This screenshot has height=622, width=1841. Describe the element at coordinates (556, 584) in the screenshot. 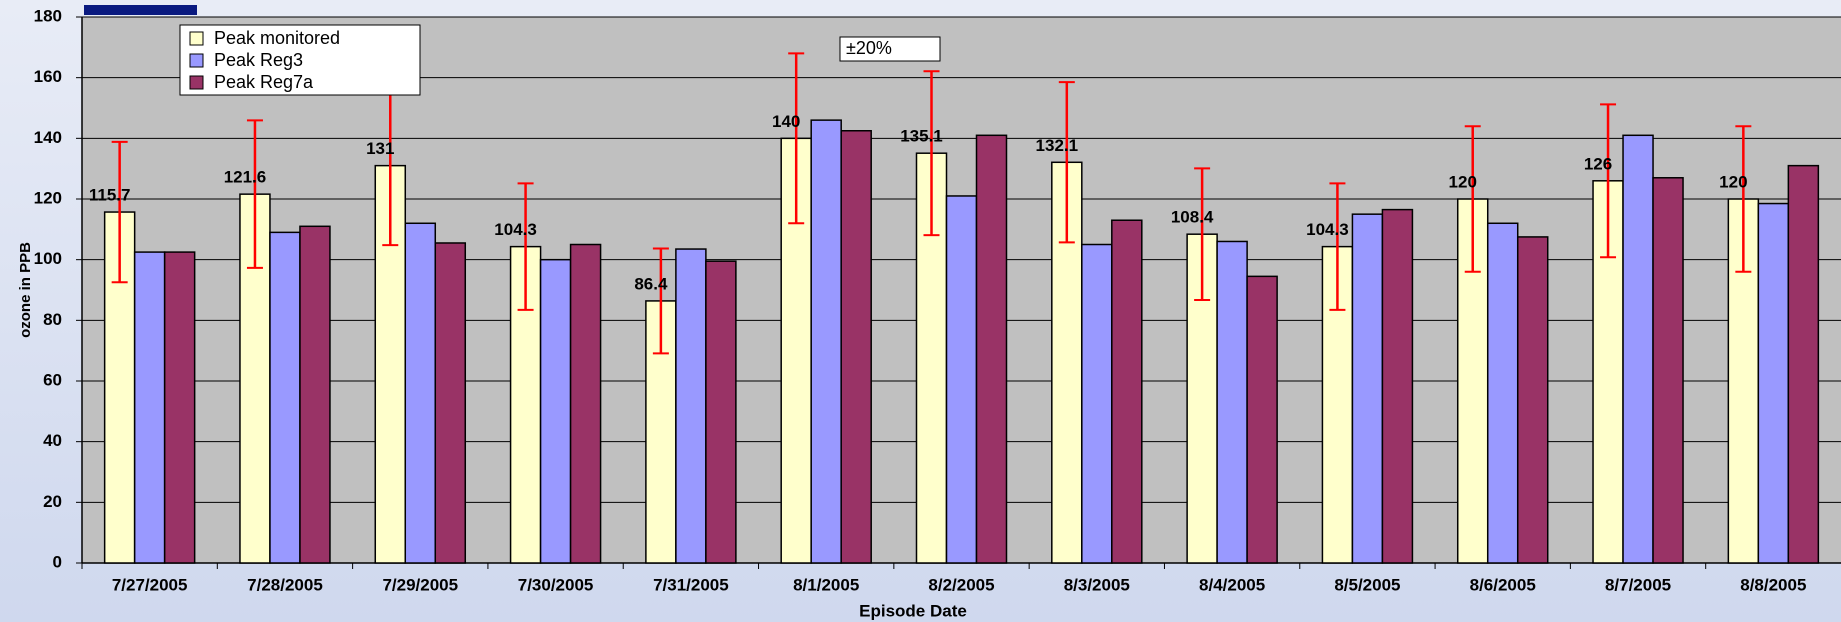

I see `x-tick-label: 7/30/2005` at that location.